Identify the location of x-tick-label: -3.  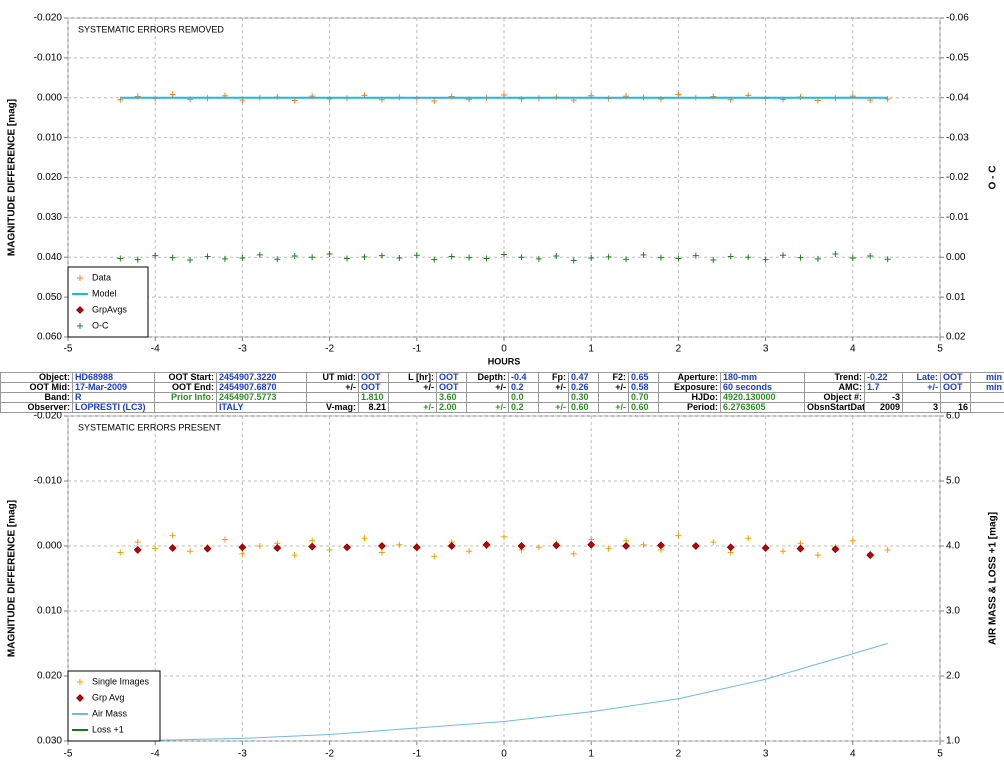
(242, 349).